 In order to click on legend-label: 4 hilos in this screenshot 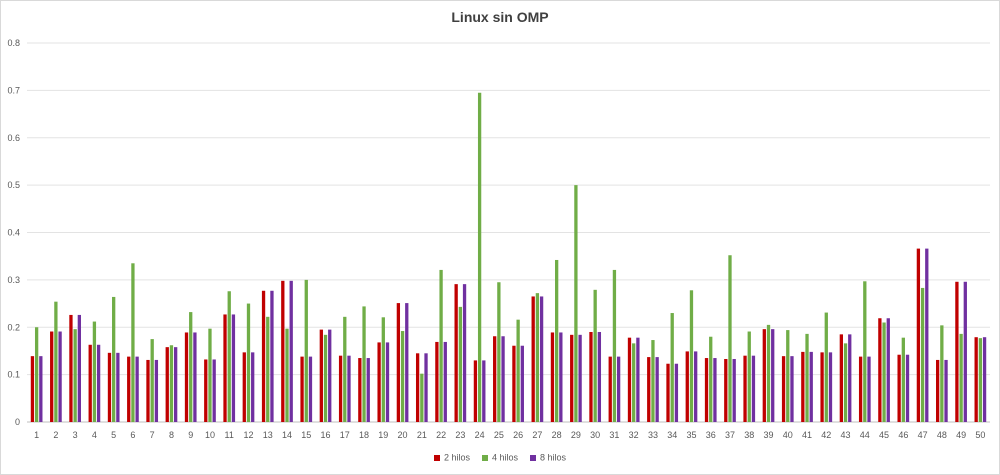, I will do `click(504, 457)`.